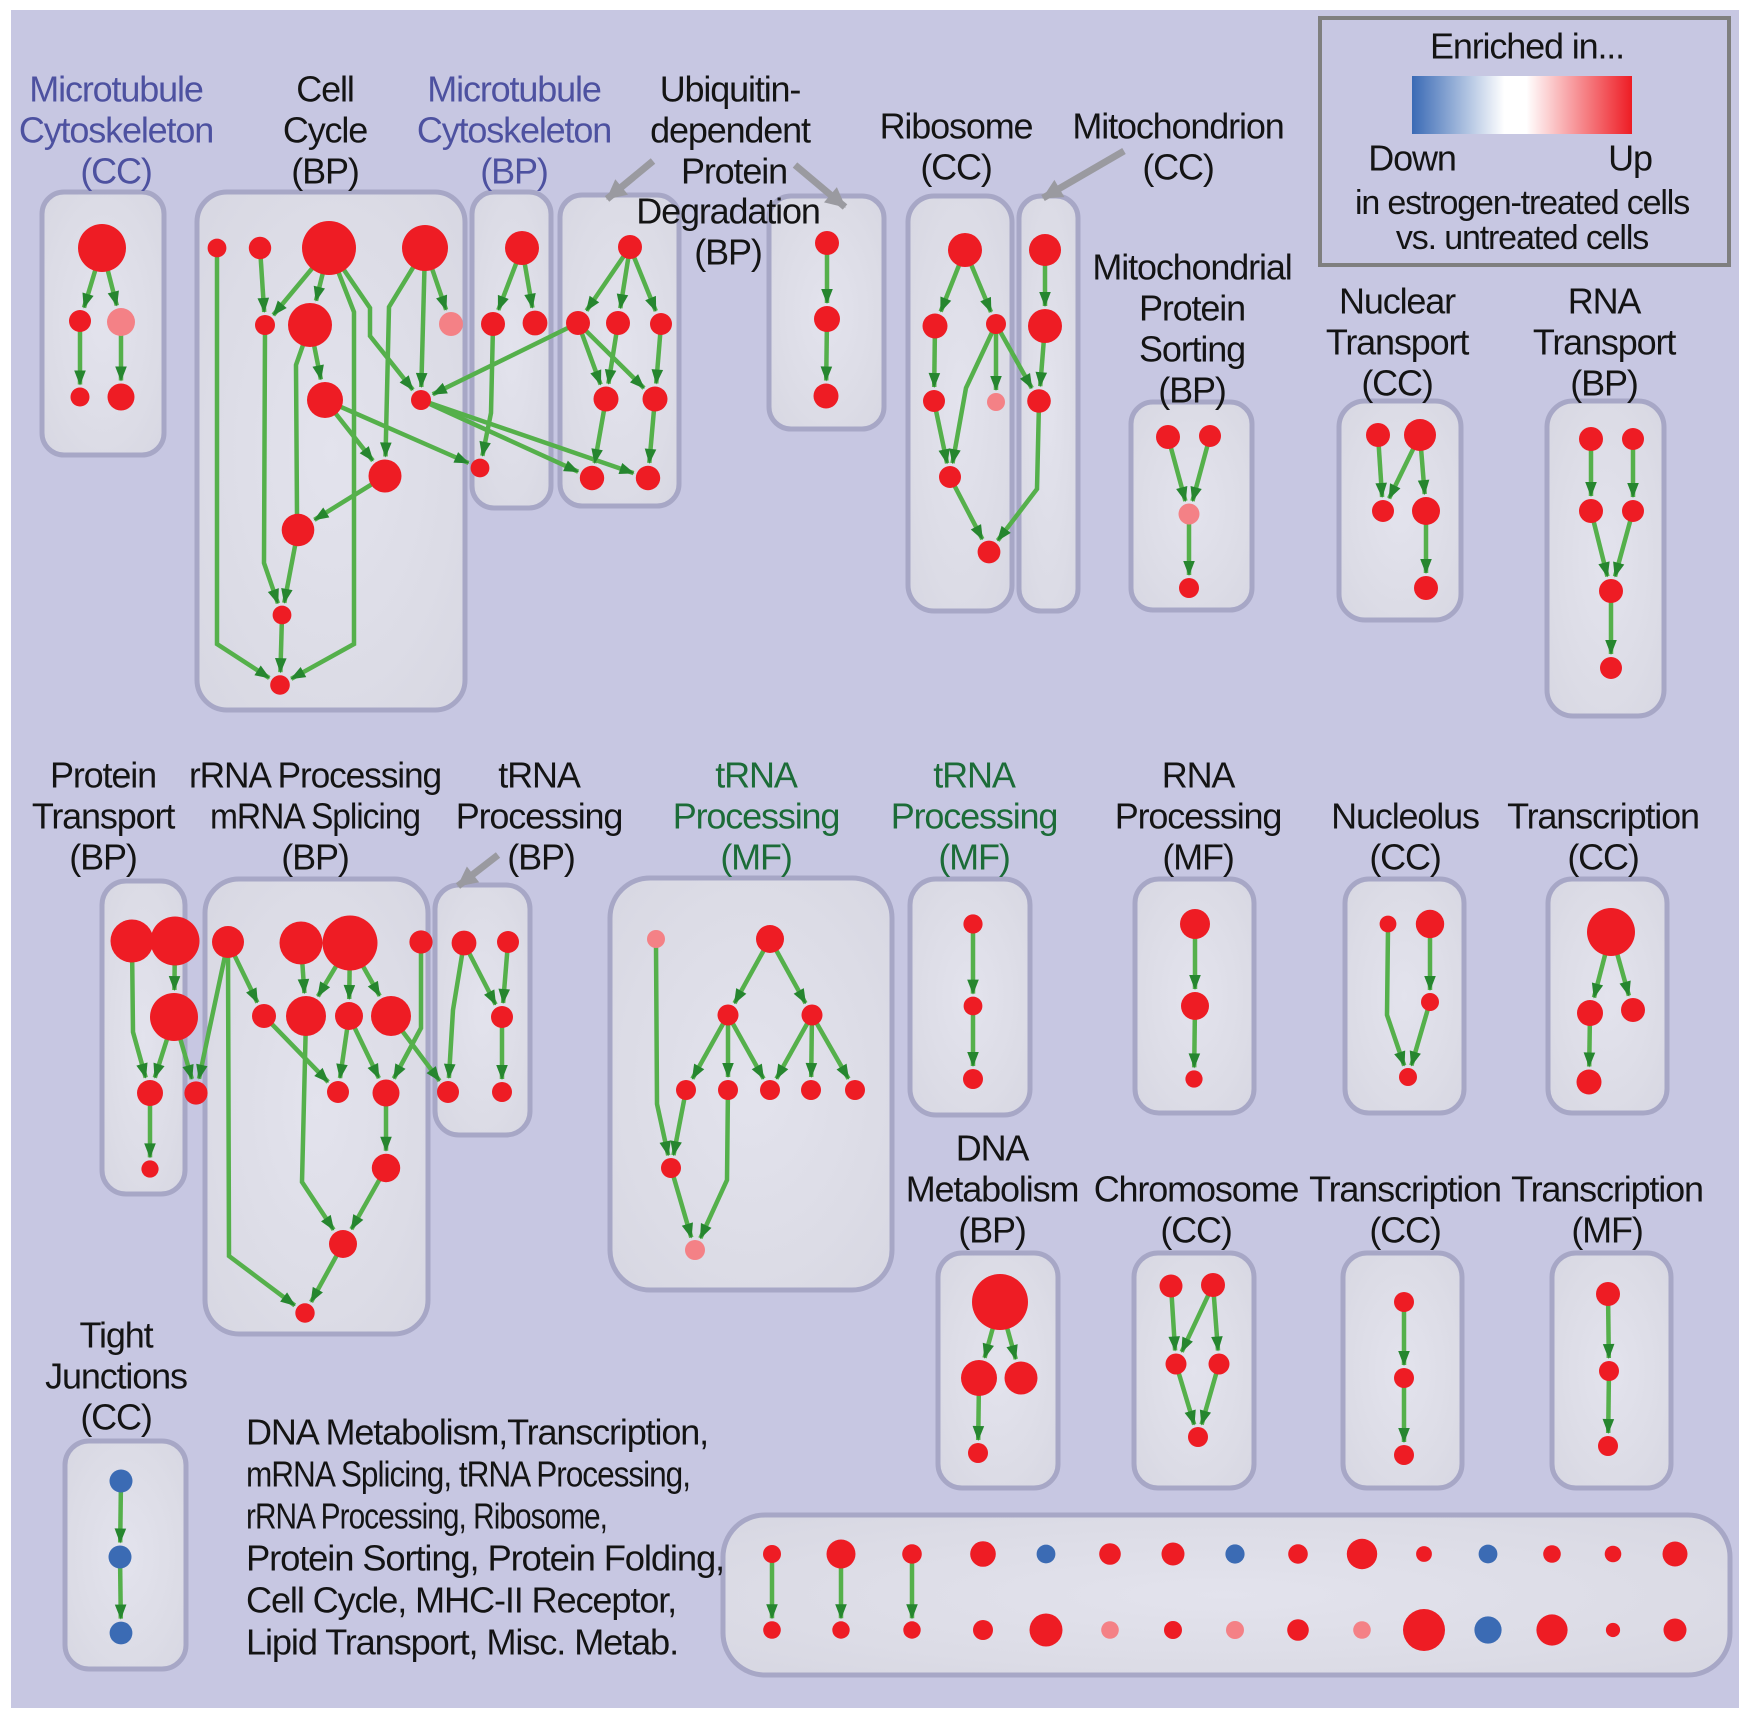  Describe the element at coordinates (324, 89) in the screenshot. I see `svg-text: Cell` at that location.